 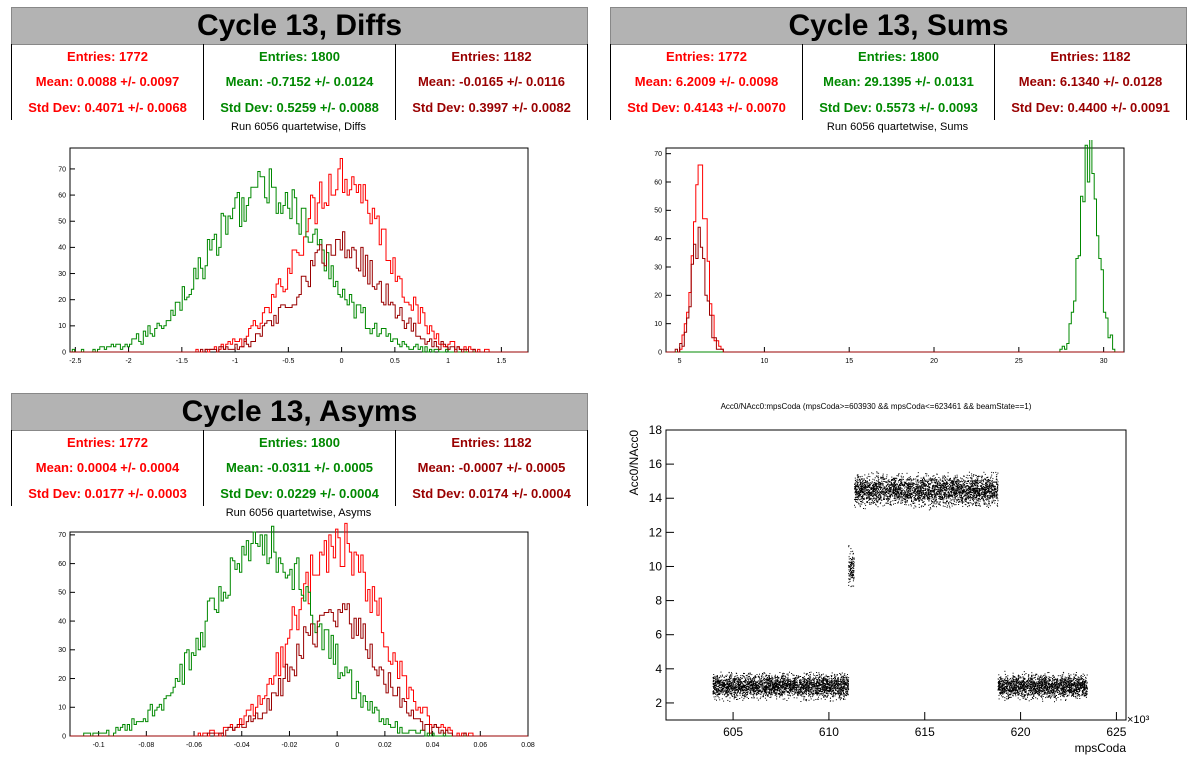 I want to click on y-tick-label: 60, so click(x=62, y=195).